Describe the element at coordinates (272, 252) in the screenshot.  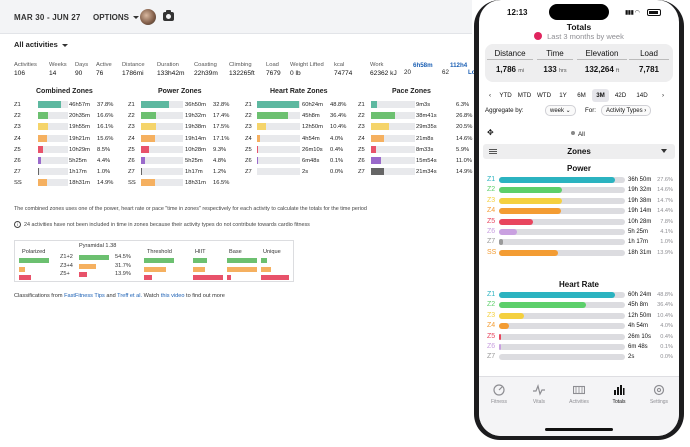
I see `polarization-header: Unique` at that location.